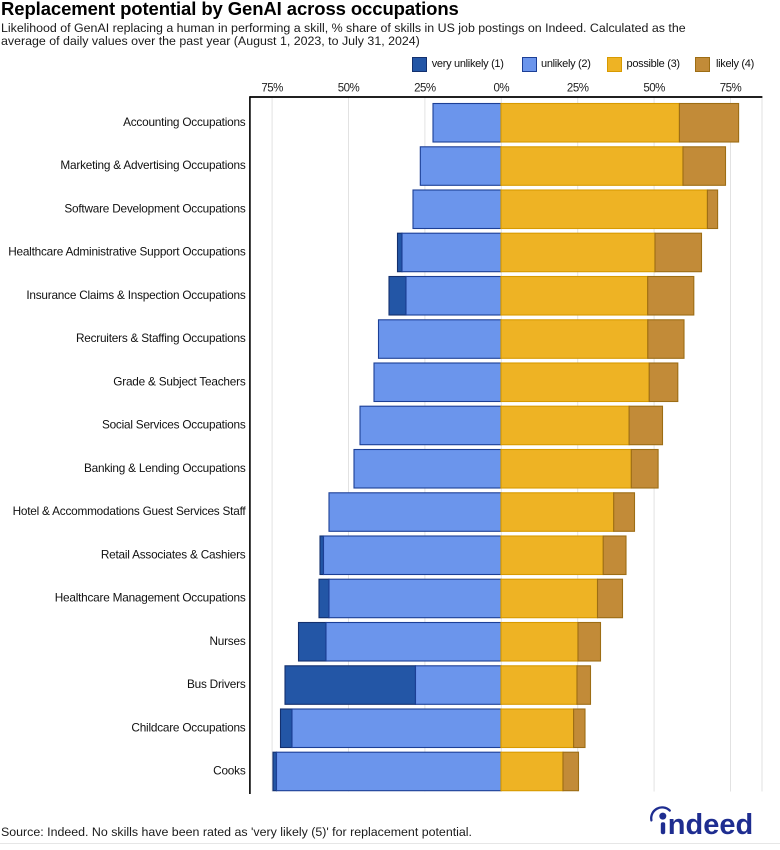  What do you see at coordinates (154, 208) in the screenshot?
I see `svg-text:Software Development Occupatio: Software Development Occupations` at bounding box center [154, 208].